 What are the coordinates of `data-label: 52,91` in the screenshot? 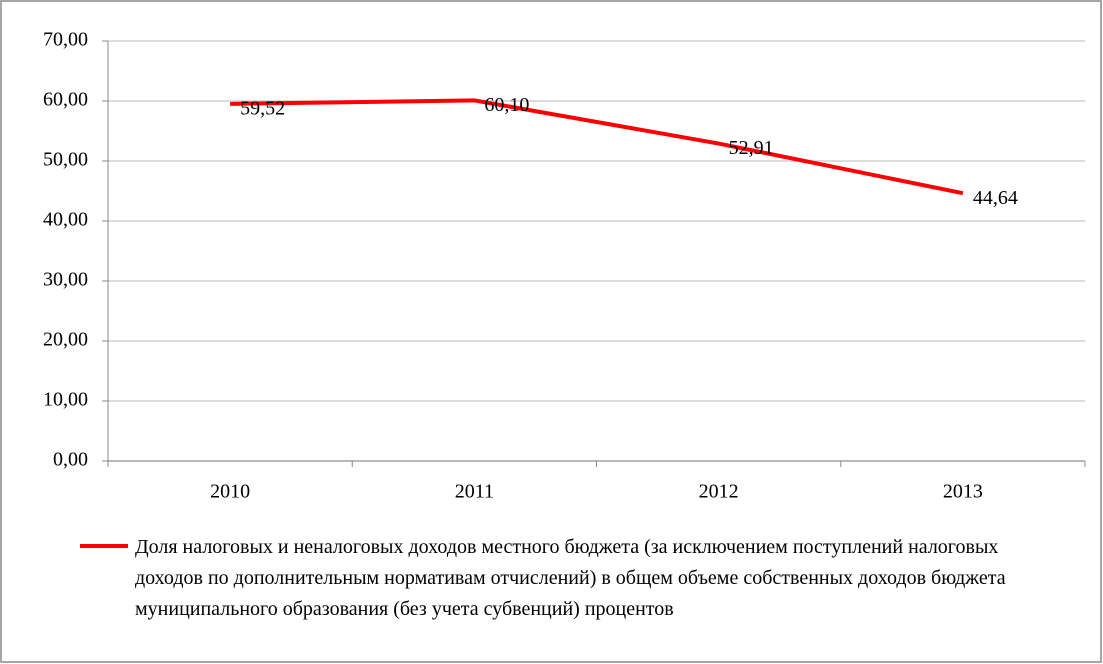 It's located at (751, 148).